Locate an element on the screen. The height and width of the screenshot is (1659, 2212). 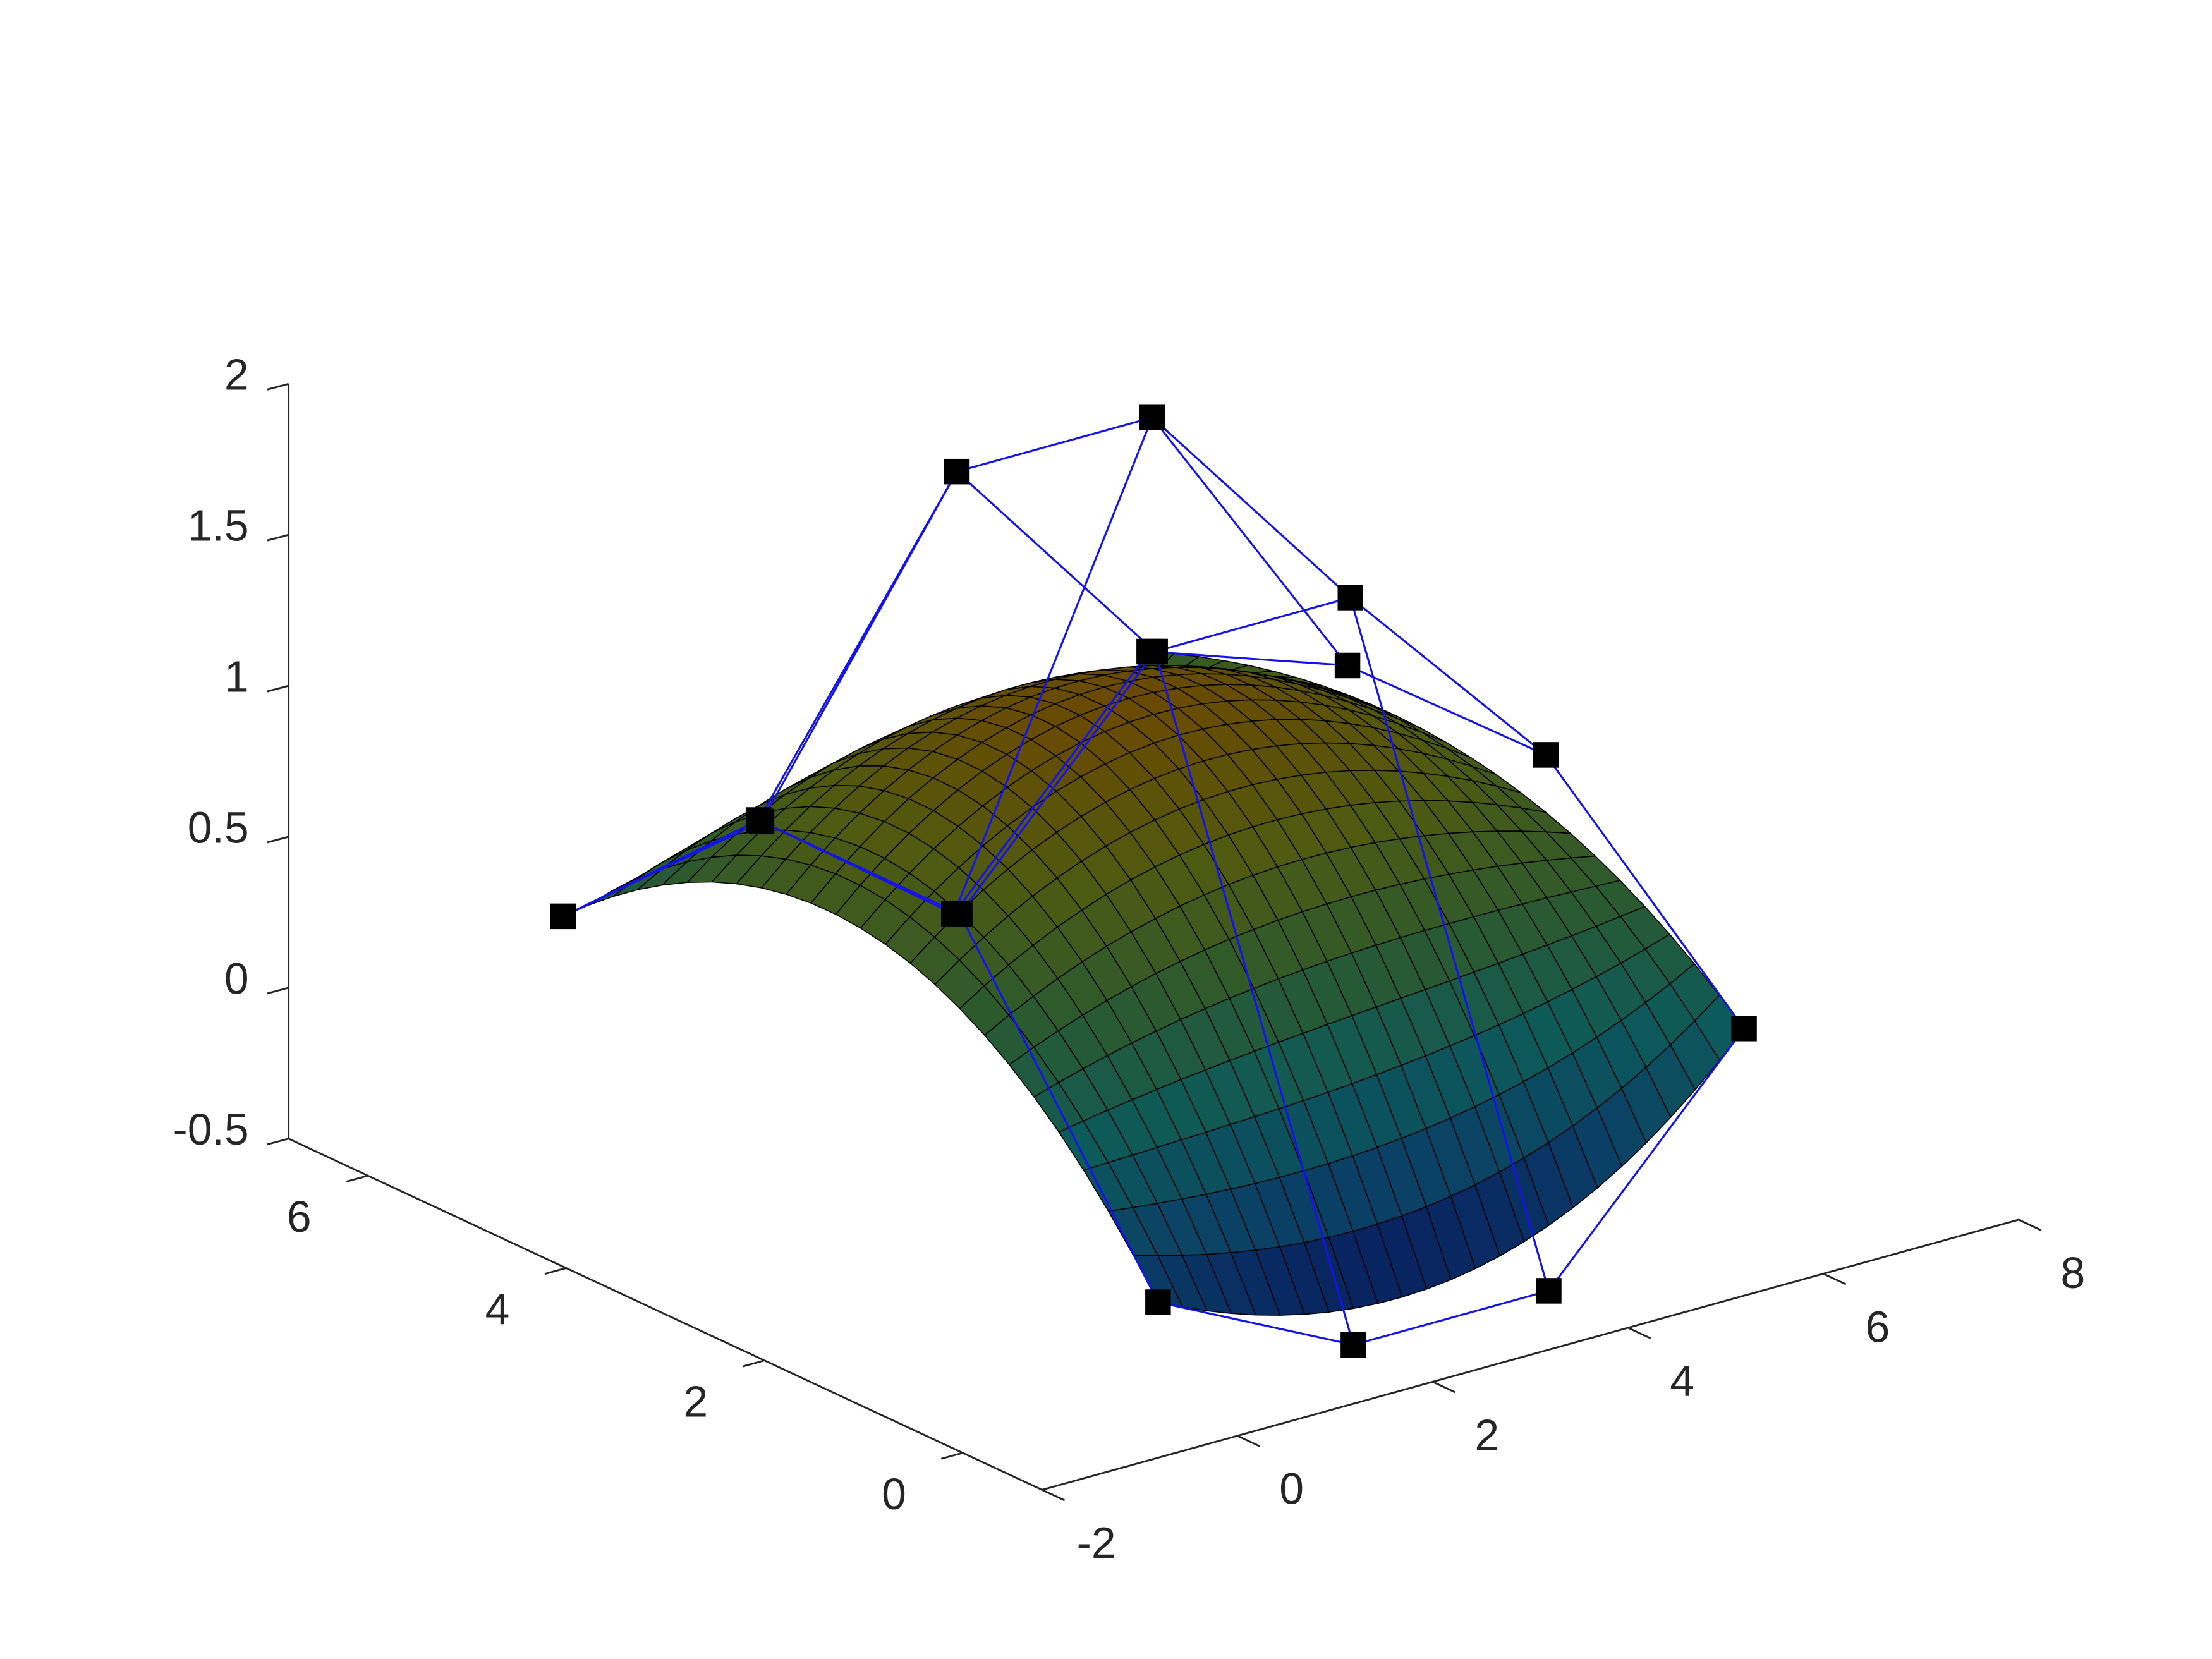
z-tick-label: 0.5 is located at coordinates (218, 827).